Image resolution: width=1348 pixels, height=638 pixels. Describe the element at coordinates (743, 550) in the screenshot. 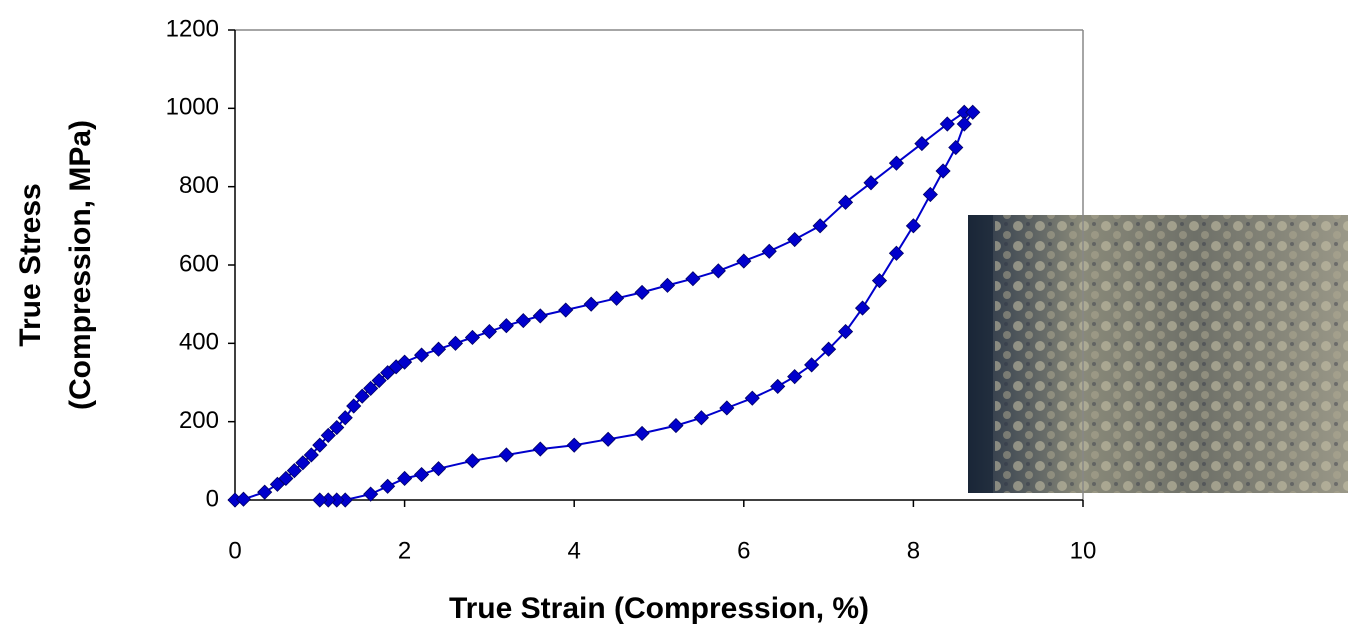

I see `x-tick-label: 6` at that location.